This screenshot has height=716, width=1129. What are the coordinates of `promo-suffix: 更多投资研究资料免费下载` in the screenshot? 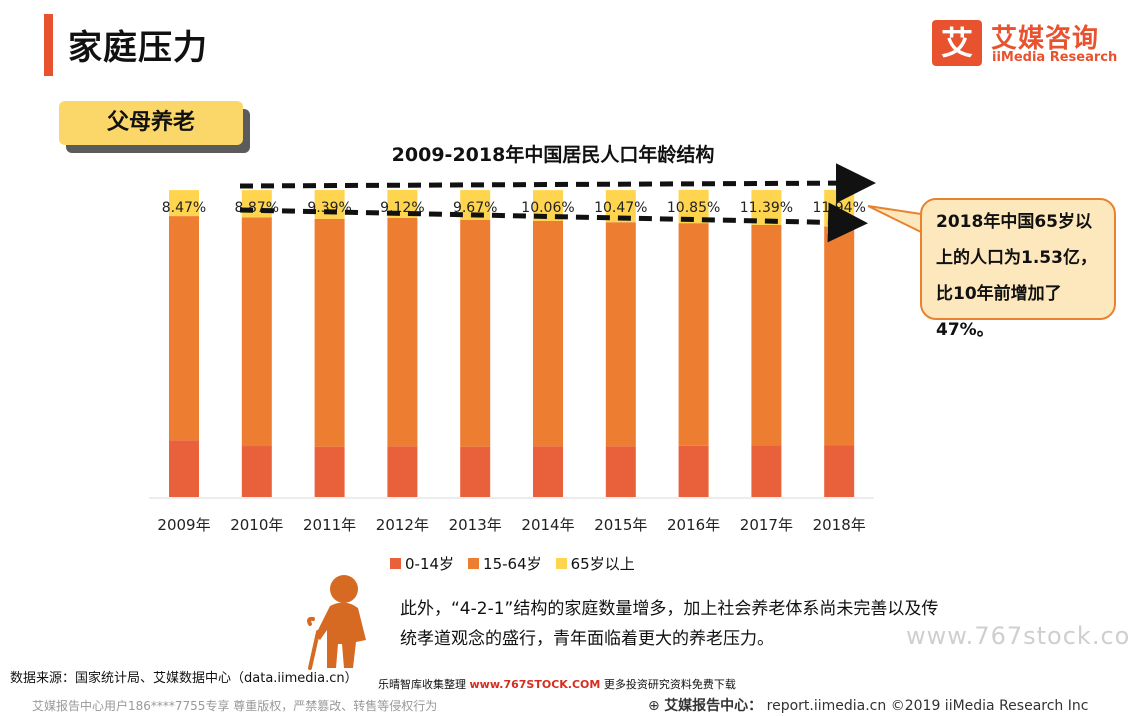 It's located at (669, 684).